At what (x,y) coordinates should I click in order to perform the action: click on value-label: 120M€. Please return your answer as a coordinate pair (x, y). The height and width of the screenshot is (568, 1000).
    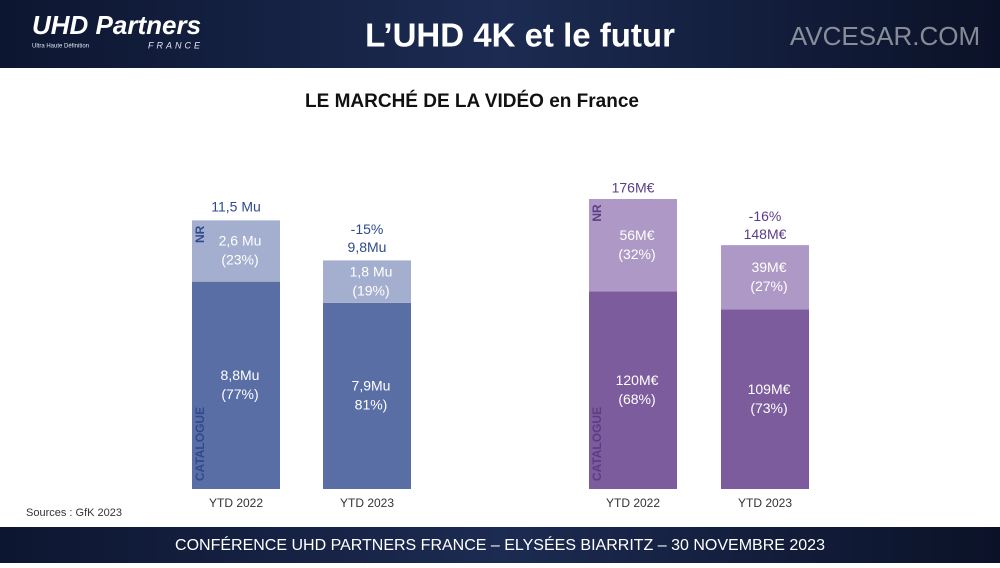
    Looking at the image, I should click on (637, 380).